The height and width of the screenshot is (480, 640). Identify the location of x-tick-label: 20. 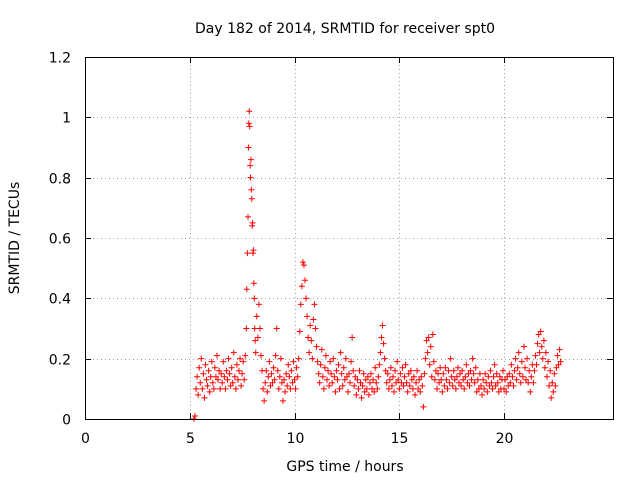
(505, 439).